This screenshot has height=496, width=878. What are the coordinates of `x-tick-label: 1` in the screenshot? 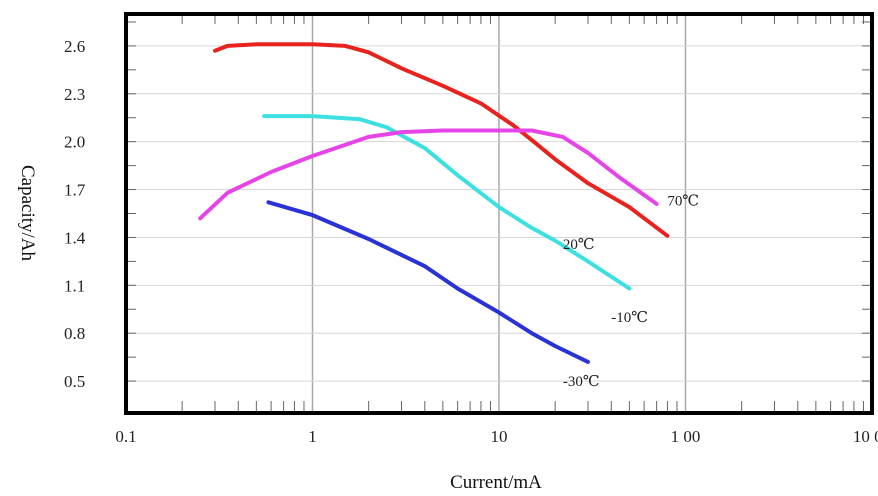 It's located at (312, 436).